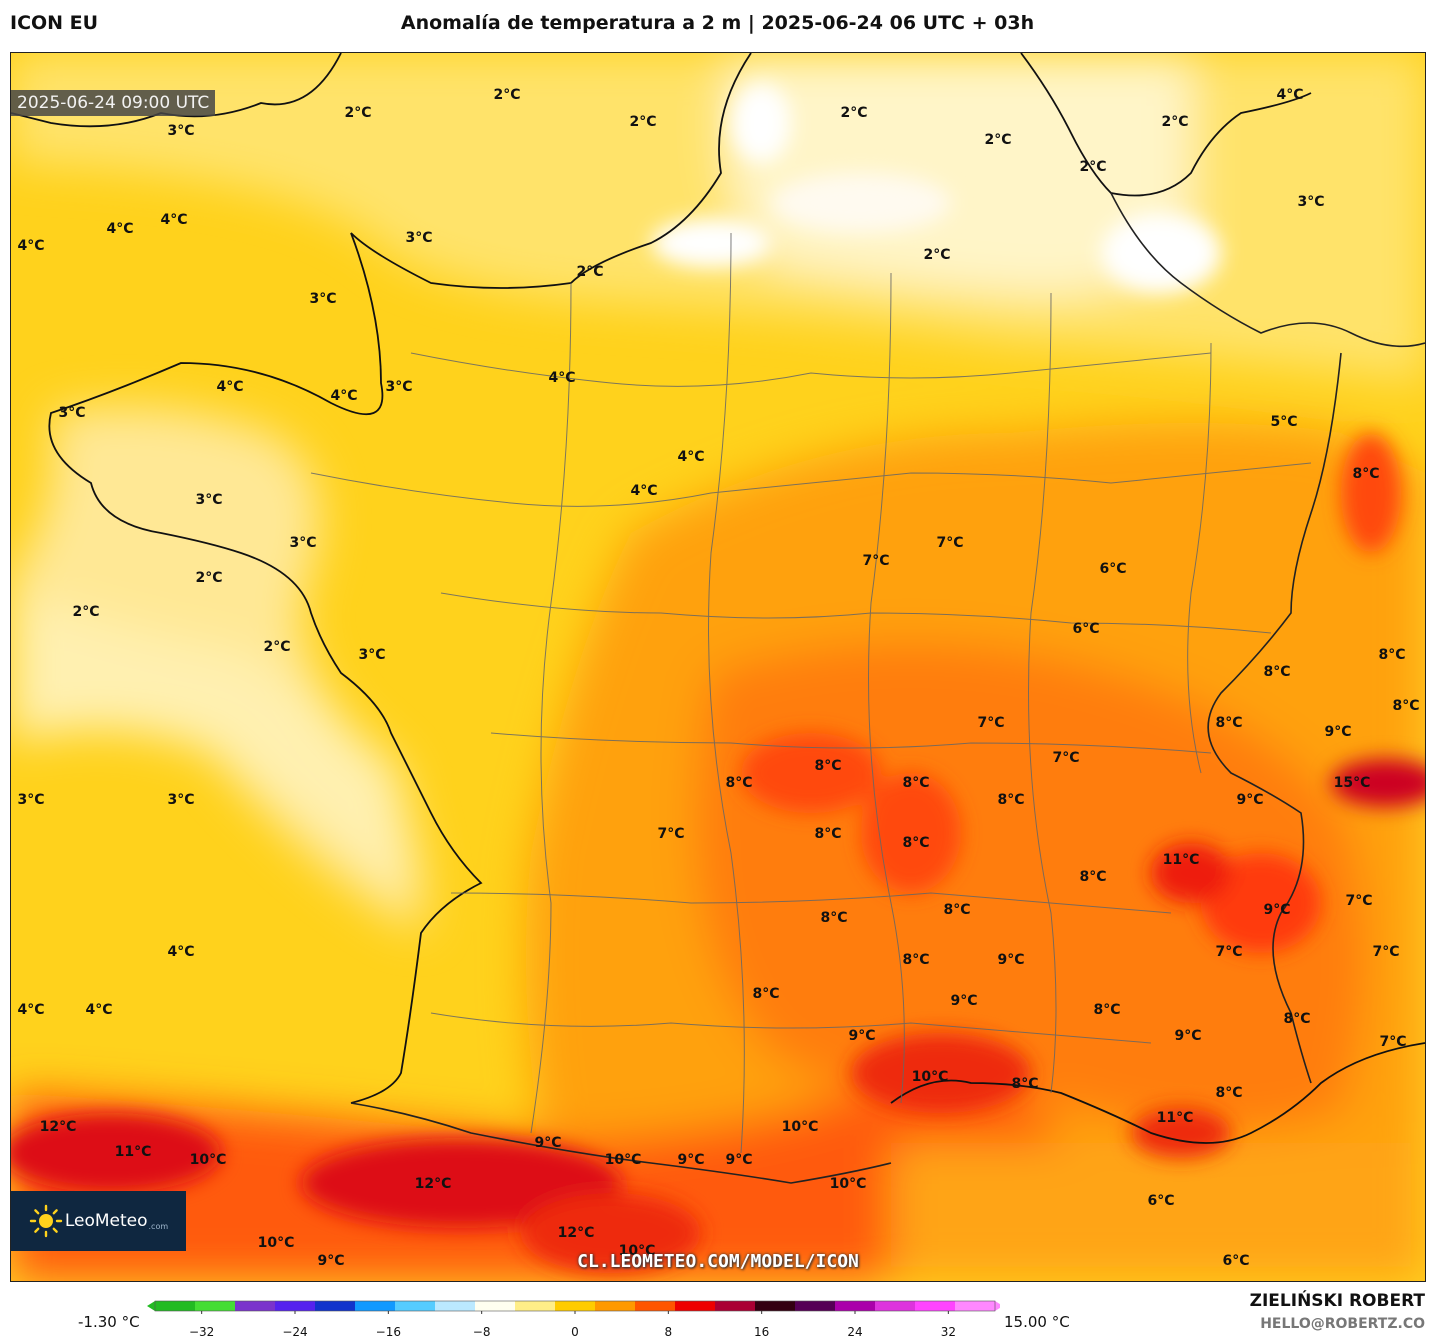 This screenshot has width=1435, height=1340. I want to click on colorbar-tick-label: −8, so click(481, 1332).